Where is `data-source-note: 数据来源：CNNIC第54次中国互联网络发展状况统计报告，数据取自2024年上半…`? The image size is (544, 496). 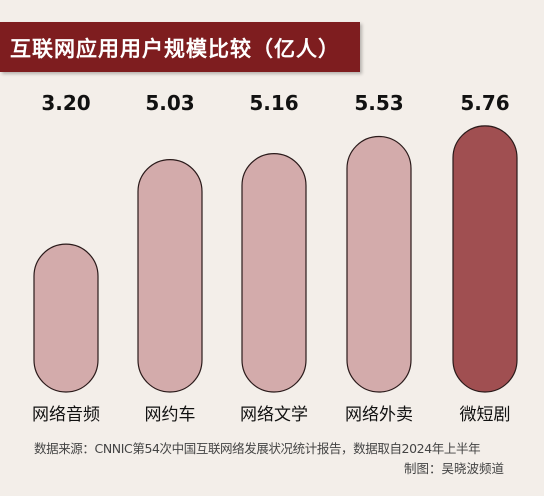
data-source-note: 数据来源：CNNIC第54次中国互联网络发展状况统计报告，数据取自2024年上半… is located at coordinates (257, 448).